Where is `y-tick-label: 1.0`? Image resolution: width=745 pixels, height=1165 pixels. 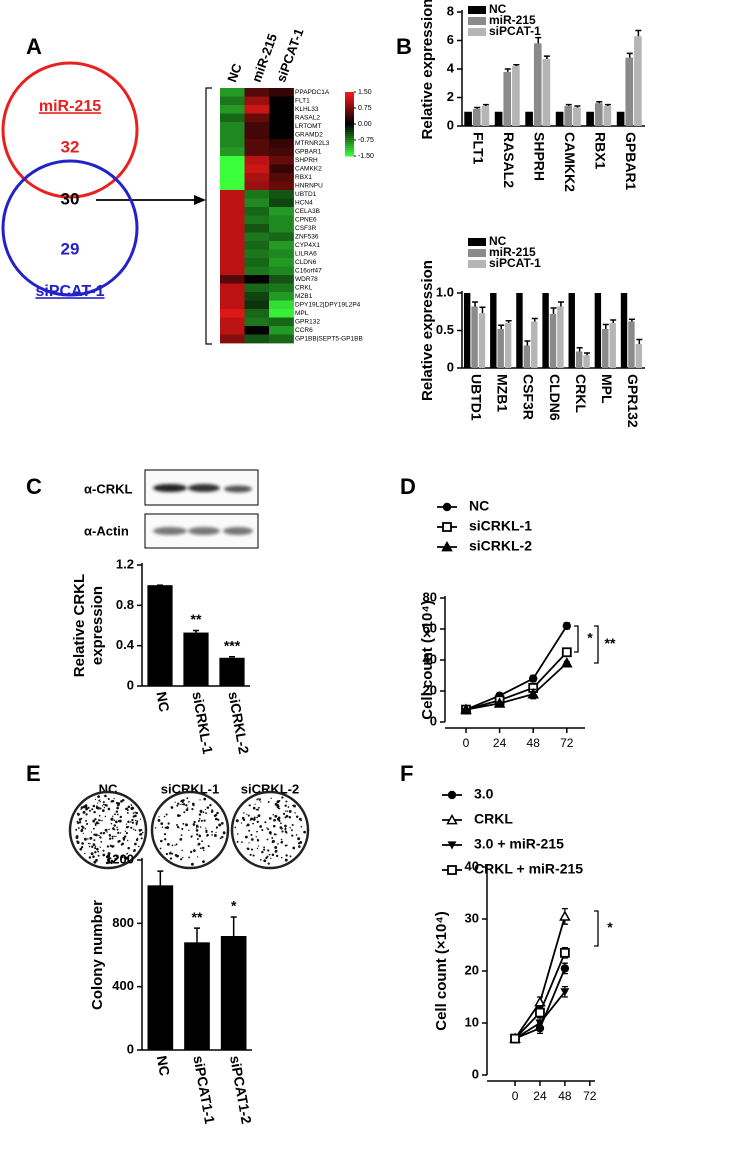 y-tick-label: 1.0 is located at coordinates (445, 291).